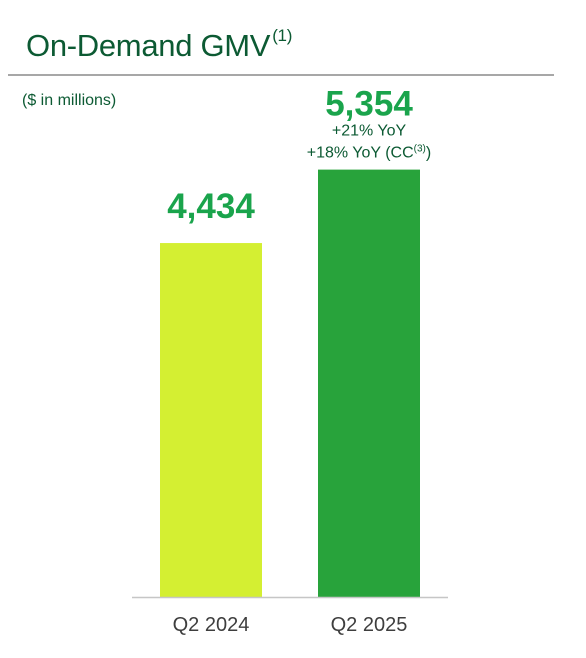  What do you see at coordinates (282, 35) in the screenshot?
I see `title-footnote: (1)` at bounding box center [282, 35].